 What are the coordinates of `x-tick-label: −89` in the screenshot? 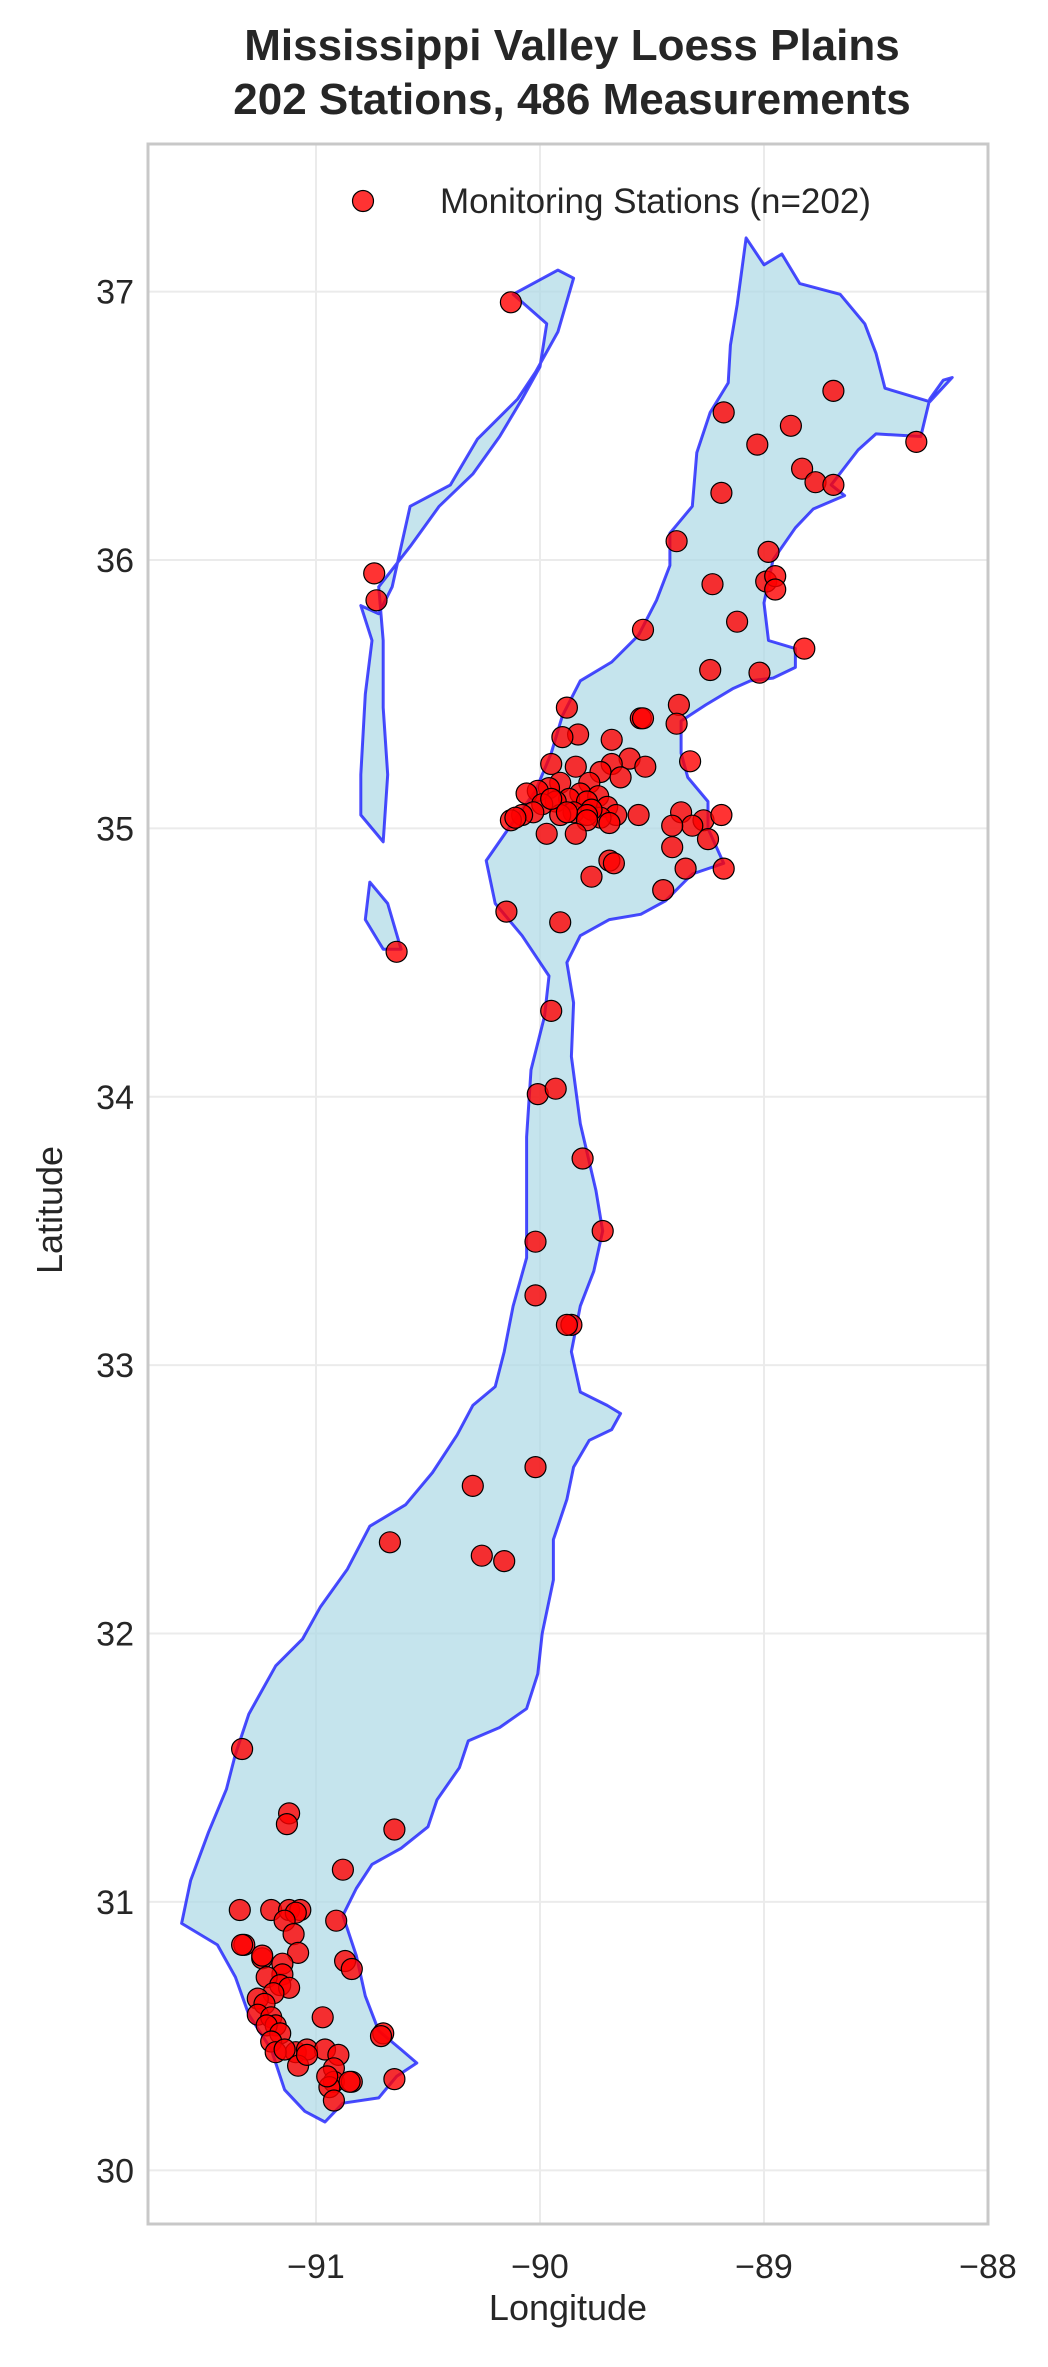 It's located at (764, 2267).